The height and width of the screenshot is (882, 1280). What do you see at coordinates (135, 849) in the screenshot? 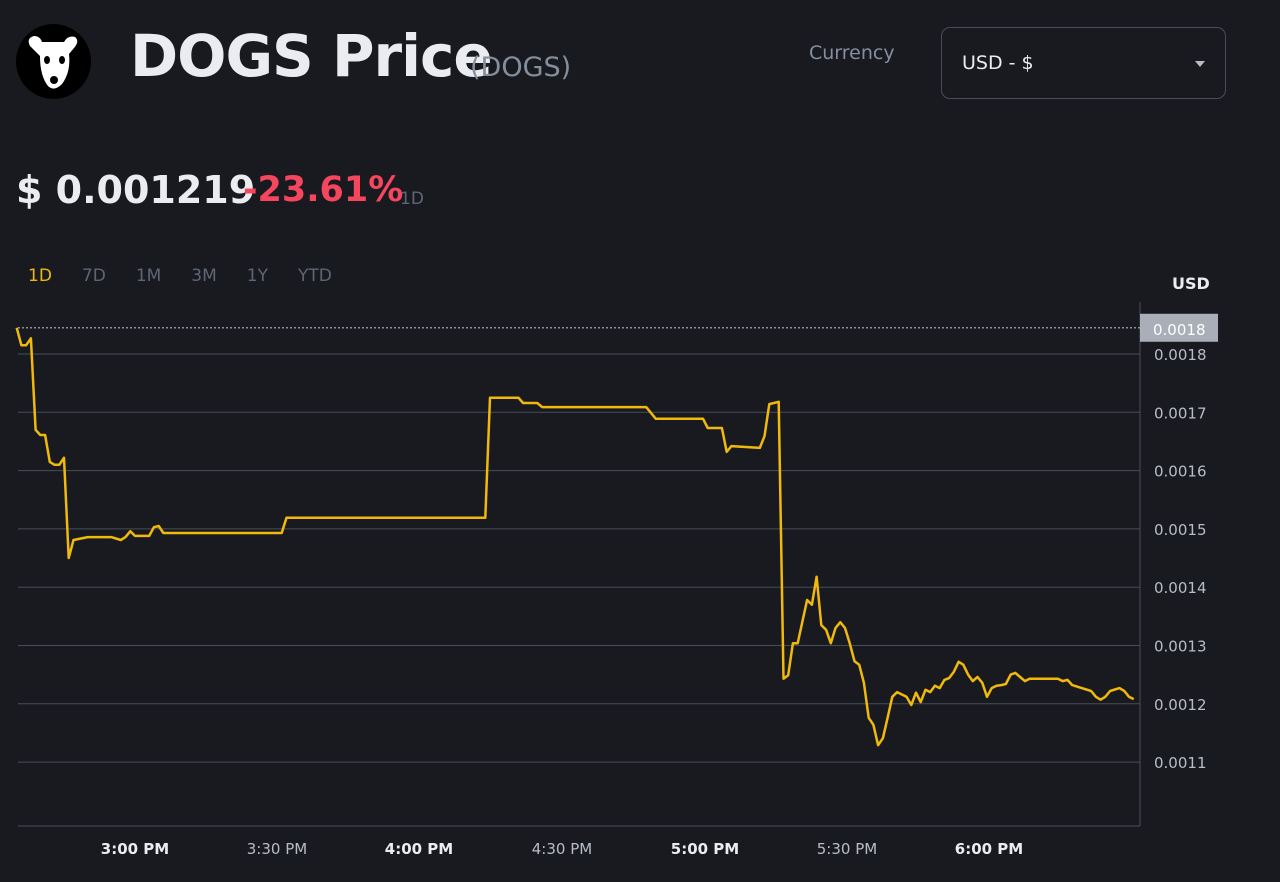
I see `x-tick-label: 3:00 PM` at bounding box center [135, 849].